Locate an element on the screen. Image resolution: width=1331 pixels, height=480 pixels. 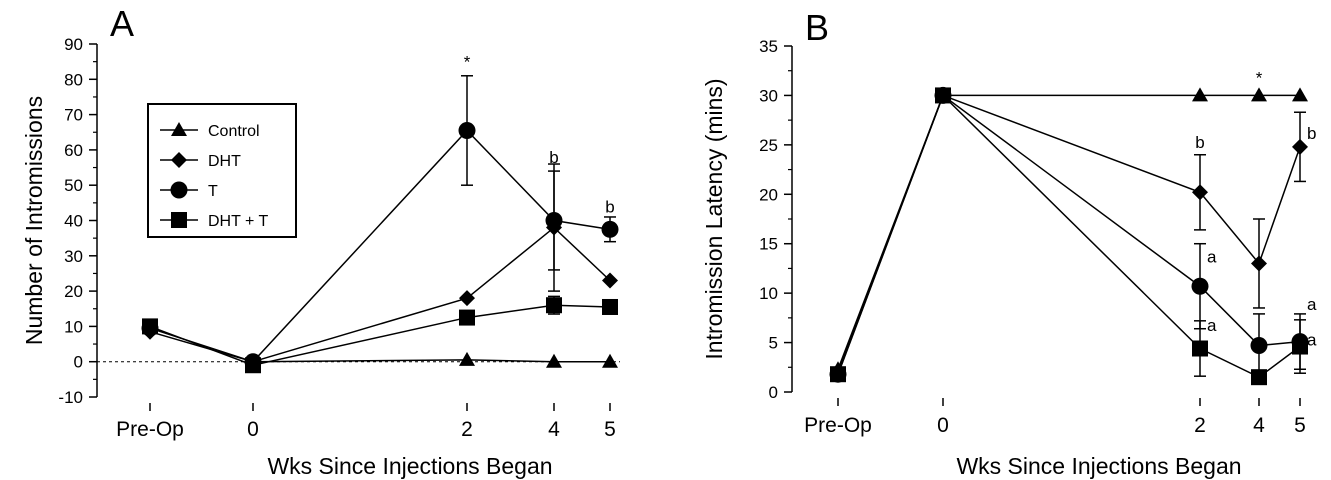
legend-label: DHT is located at coordinates (224, 161).